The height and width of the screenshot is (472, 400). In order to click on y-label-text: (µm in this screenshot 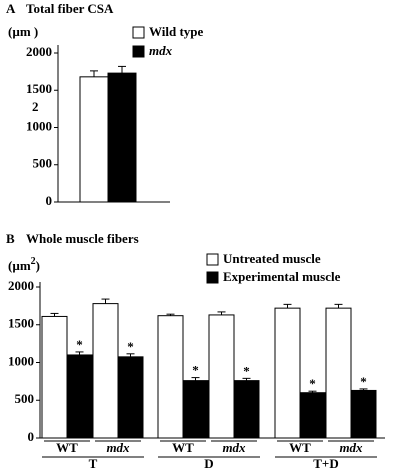, I will do `click(19, 265)`.